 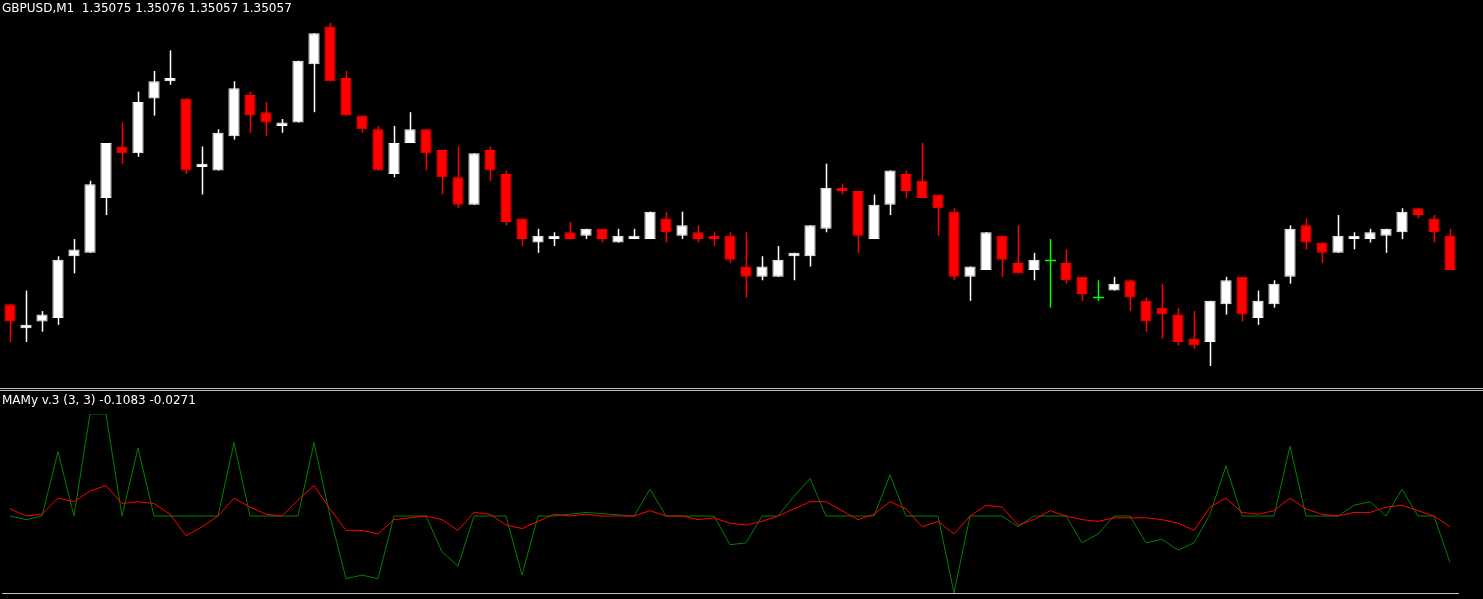 What do you see at coordinates (99, 400) in the screenshot?
I see `chart-title: MAMy v.3 (3, 3) -0.1083 -0.0271` at bounding box center [99, 400].